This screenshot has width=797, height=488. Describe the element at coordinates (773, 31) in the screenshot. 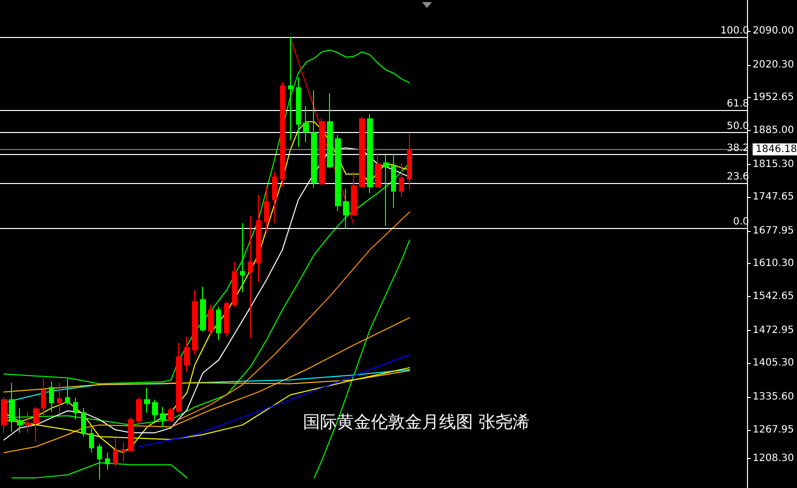

I see `y-tick-label: 2090.00` at that location.